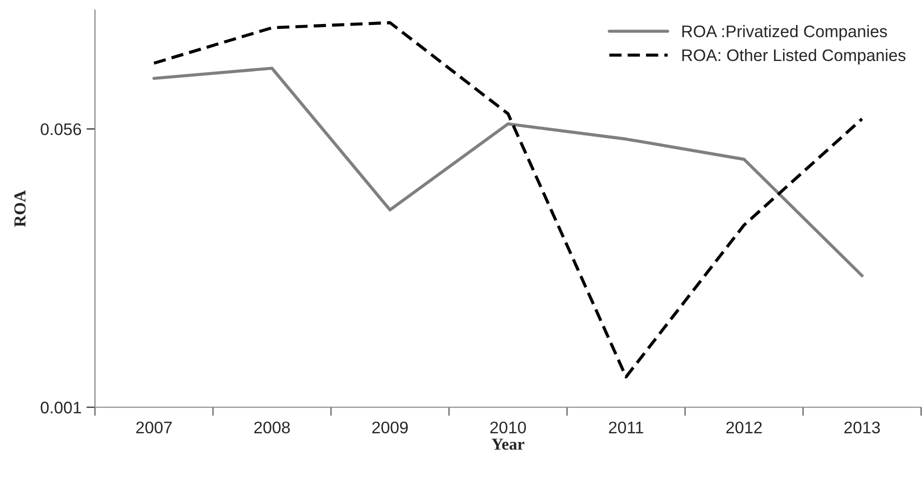  I want to click on x-tick-label: 2009, so click(390, 428).